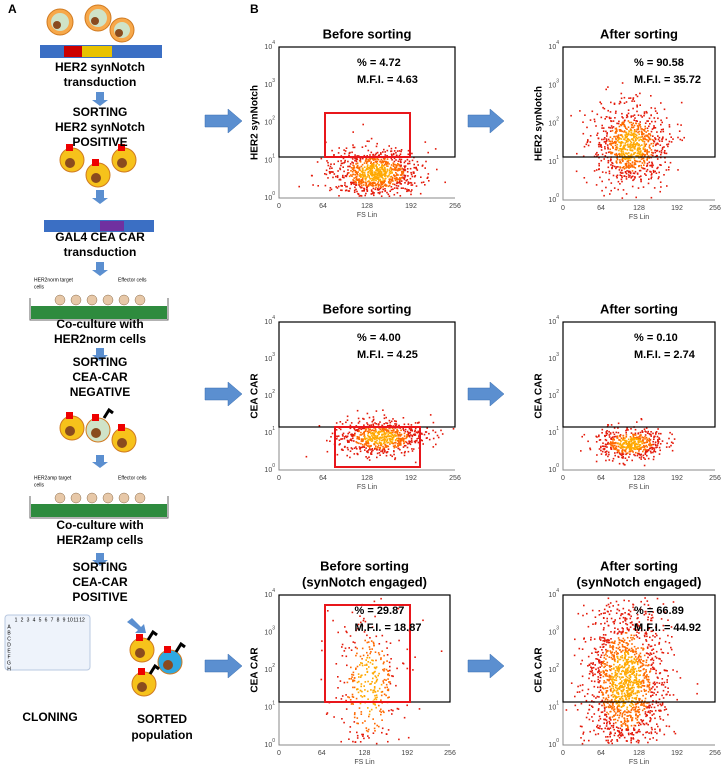 Image resolution: width=722 pixels, height=772 pixels. I want to click on sort-gate, so click(367, 653).